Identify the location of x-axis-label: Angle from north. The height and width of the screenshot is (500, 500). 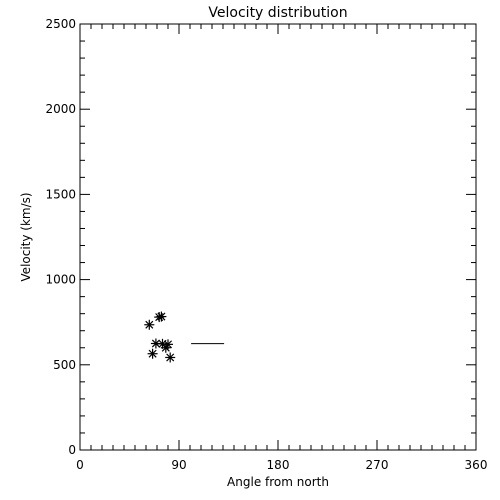
(278, 482).